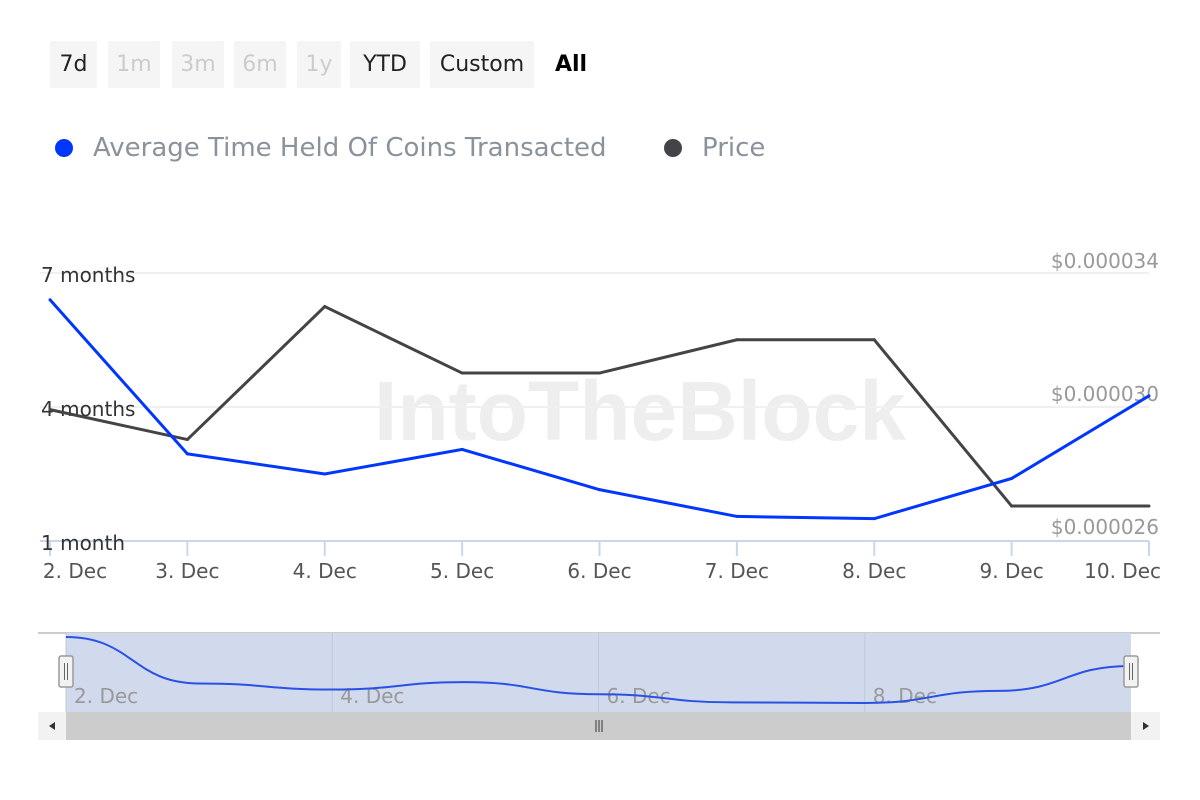  What do you see at coordinates (198, 64) in the screenshot?
I see `range-button-3m: 3m` at bounding box center [198, 64].